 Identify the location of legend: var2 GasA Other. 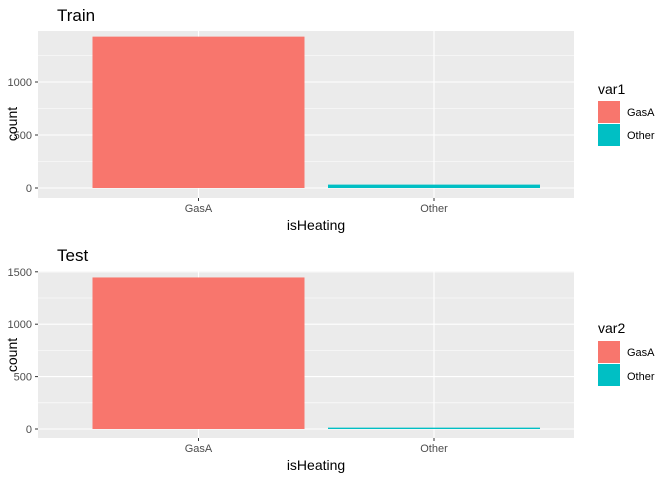
(626, 353).